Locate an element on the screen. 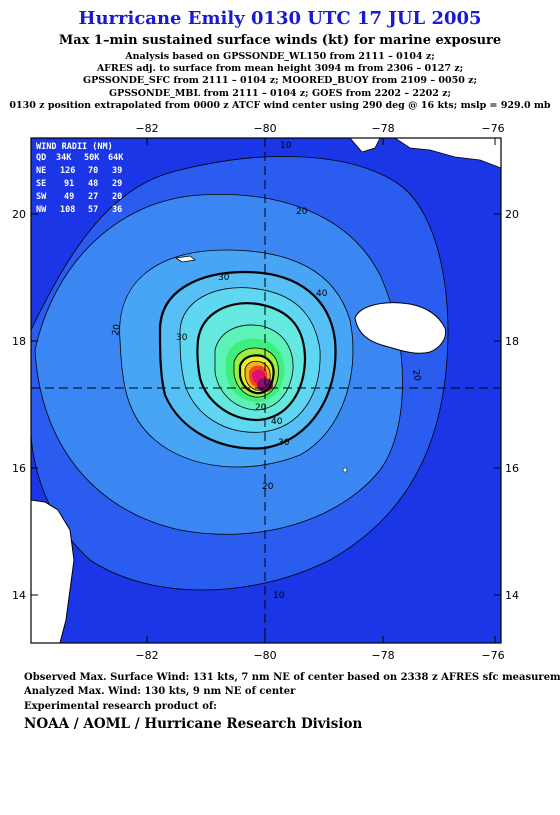 This screenshot has width=560, height=815. wind-radii-64k-value: 39 is located at coordinates (117, 171).